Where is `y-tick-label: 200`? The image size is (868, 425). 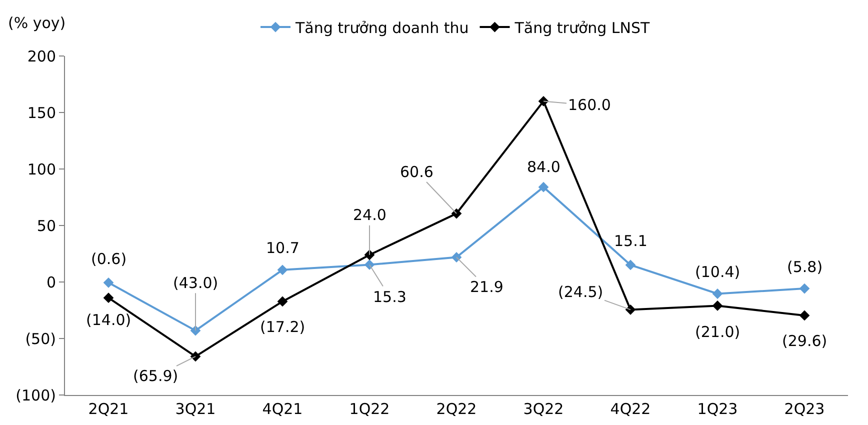 y-tick-label: 200 is located at coordinates (41, 56).